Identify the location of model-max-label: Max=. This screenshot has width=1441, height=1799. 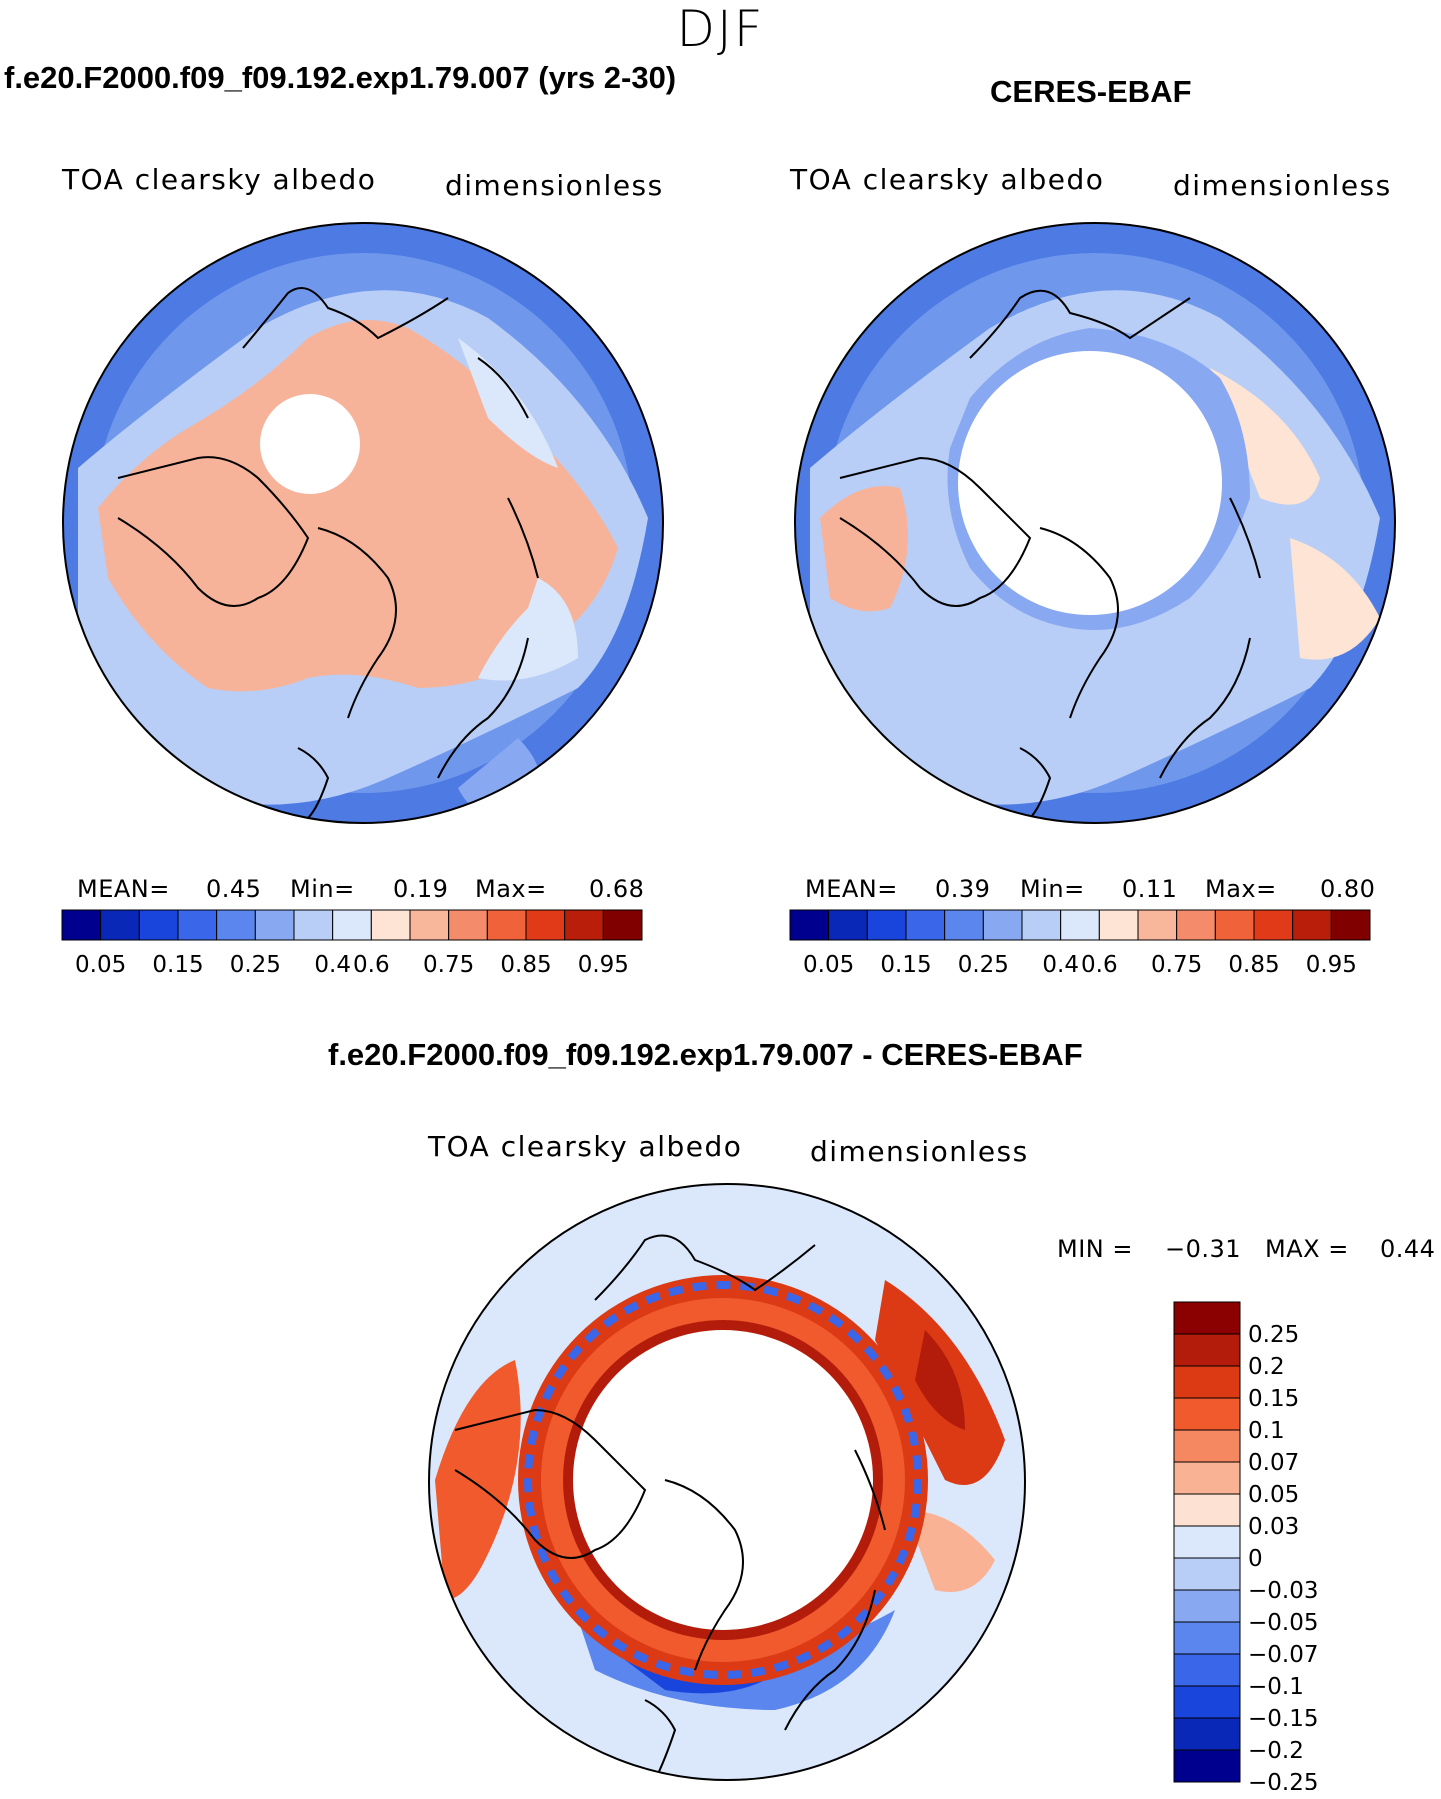
(511, 889).